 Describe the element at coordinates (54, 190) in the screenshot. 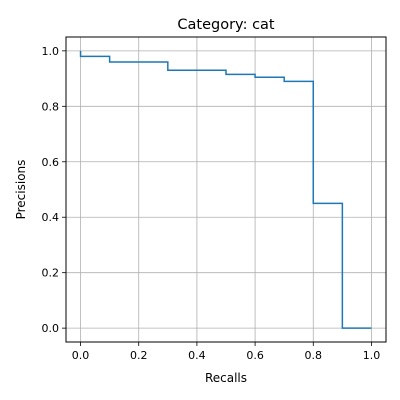

I see `y-axis-ticks: 0.0 0.2 0.4 0.6 0.8 1.0` at that location.